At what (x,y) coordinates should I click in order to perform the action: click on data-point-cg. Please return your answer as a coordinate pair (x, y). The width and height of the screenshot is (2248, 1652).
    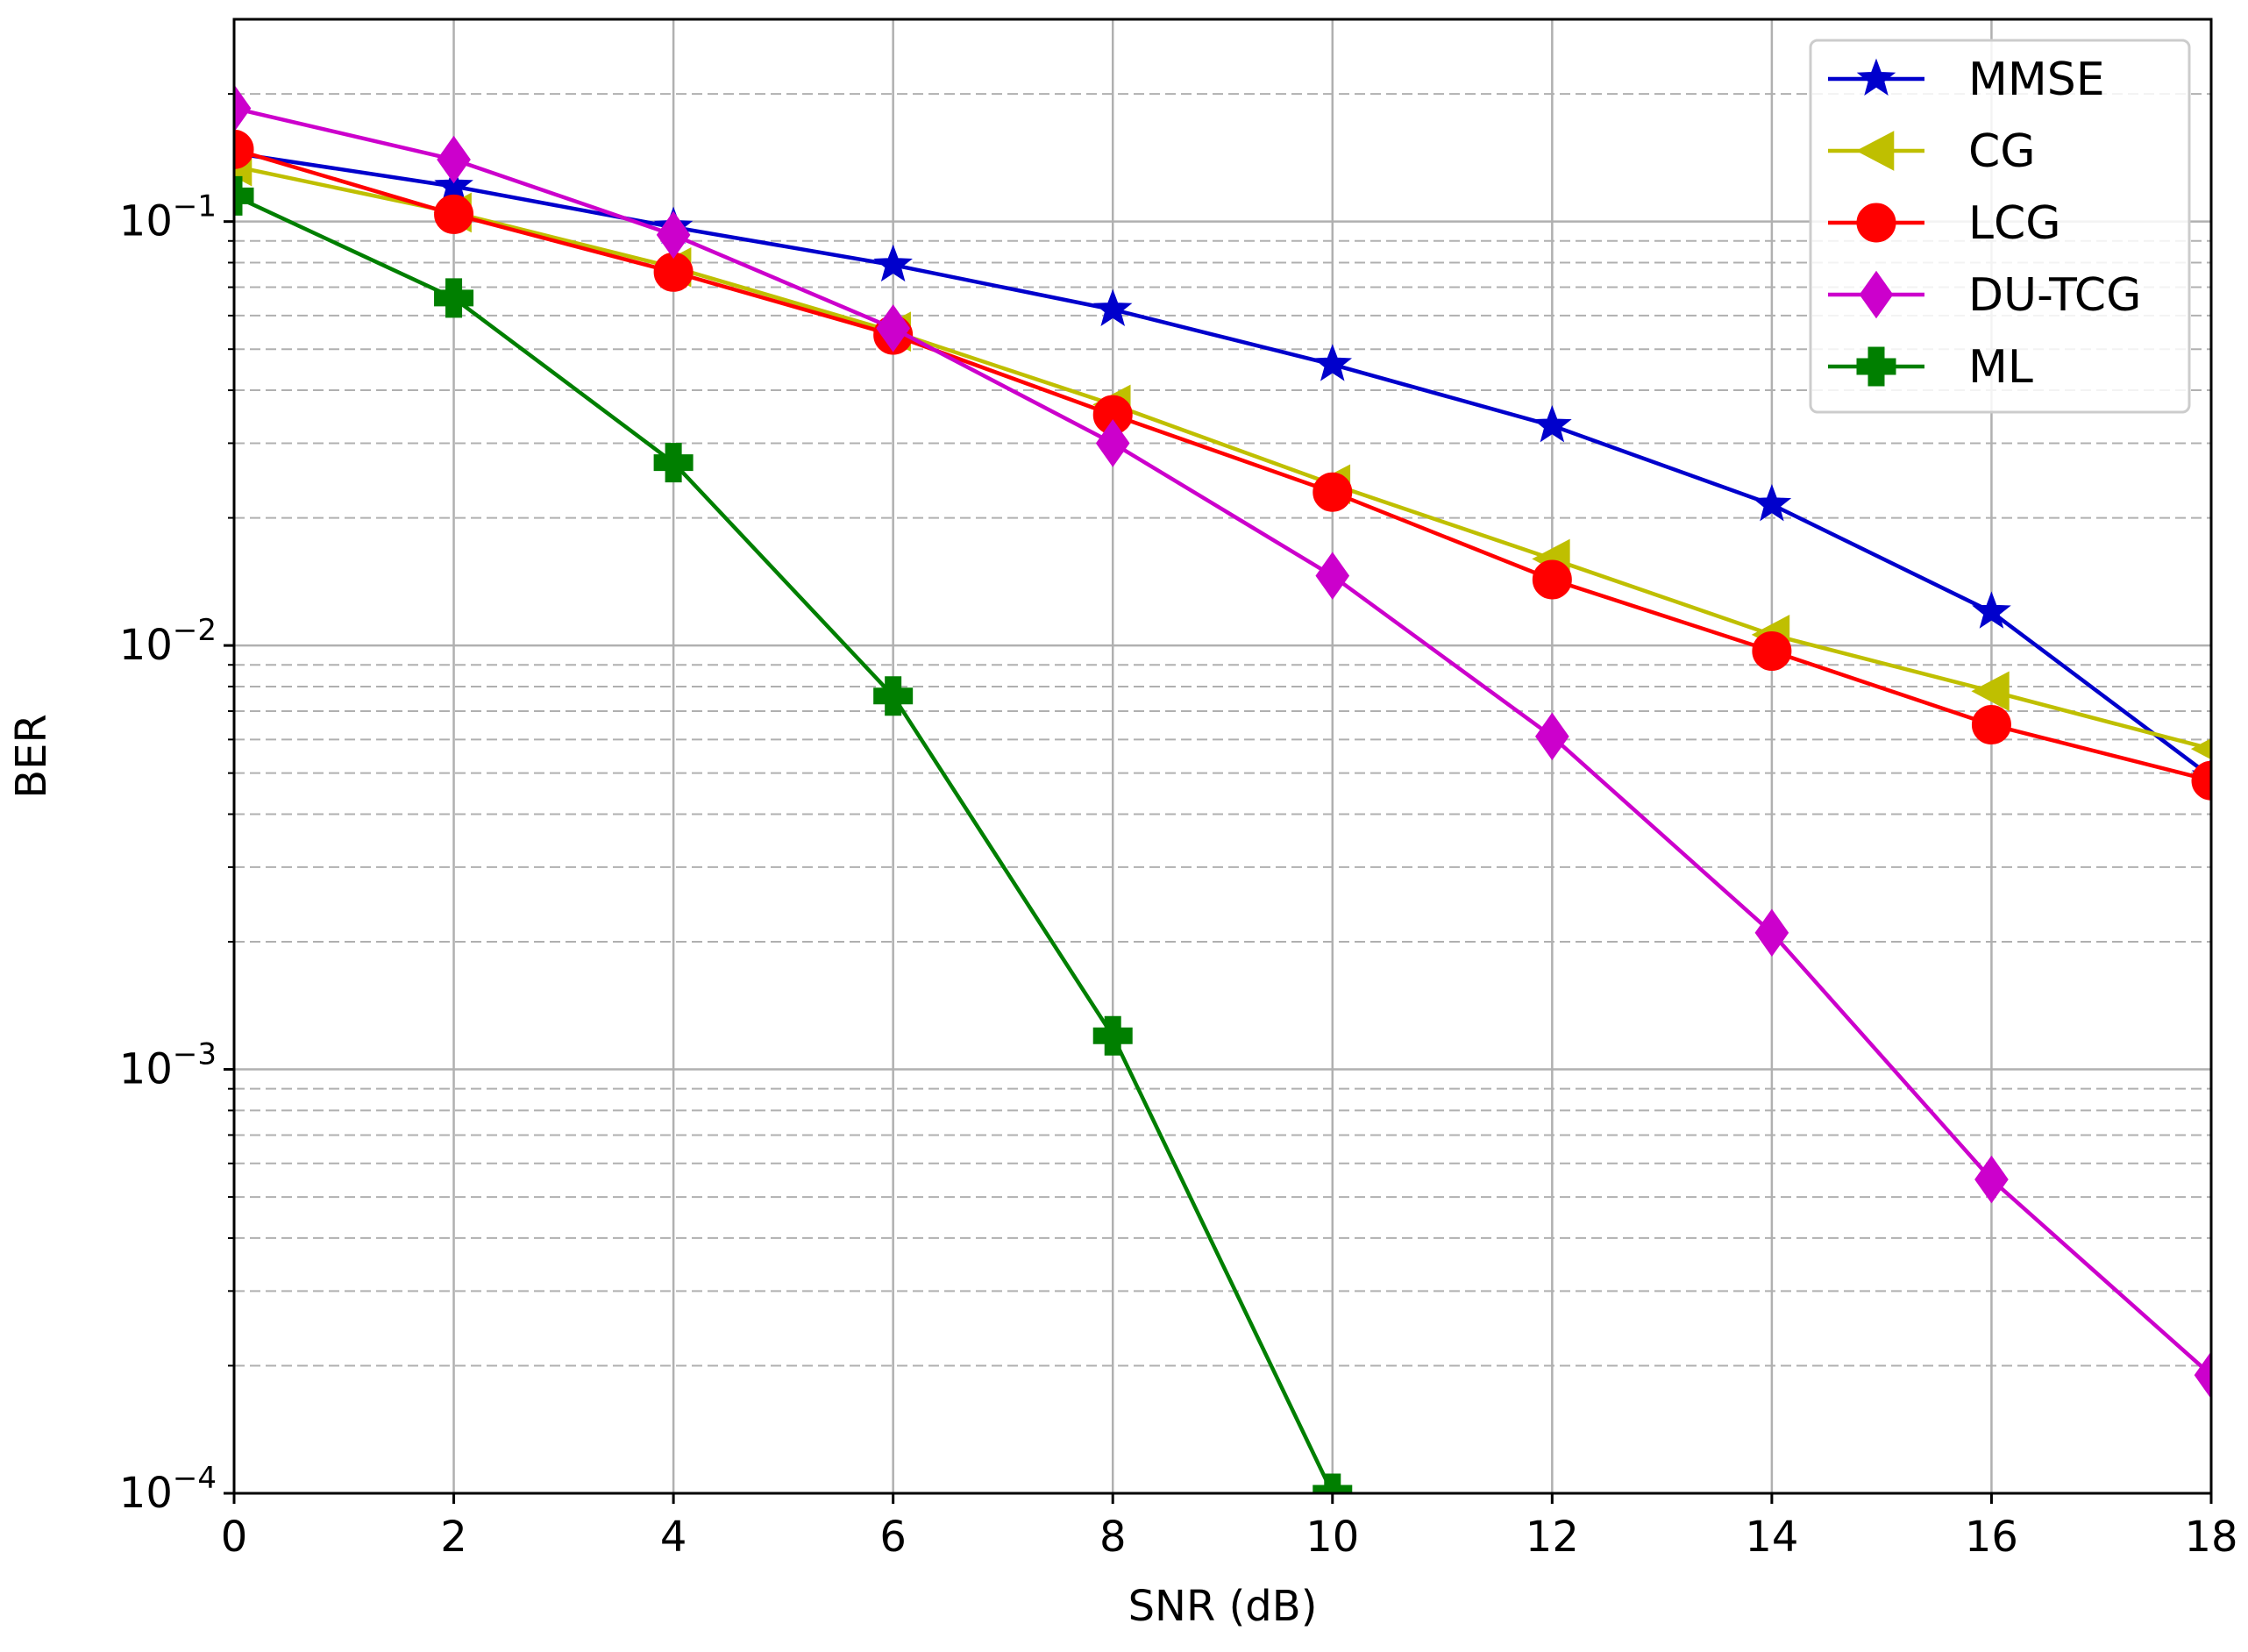
    Looking at the image, I should click on (1990, 691).